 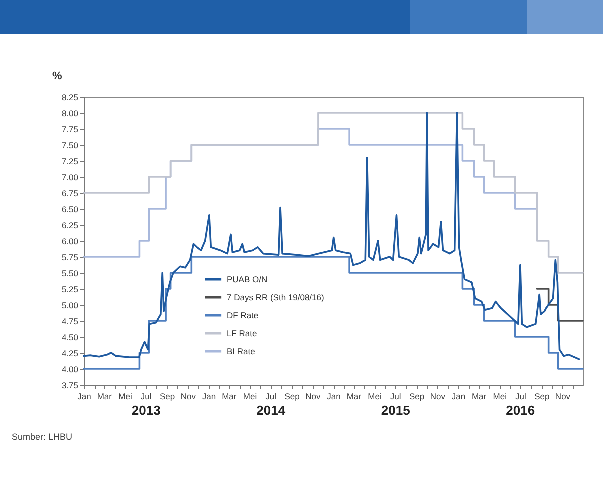 I want to click on y-tick-label: 6.00, so click(x=70, y=241).